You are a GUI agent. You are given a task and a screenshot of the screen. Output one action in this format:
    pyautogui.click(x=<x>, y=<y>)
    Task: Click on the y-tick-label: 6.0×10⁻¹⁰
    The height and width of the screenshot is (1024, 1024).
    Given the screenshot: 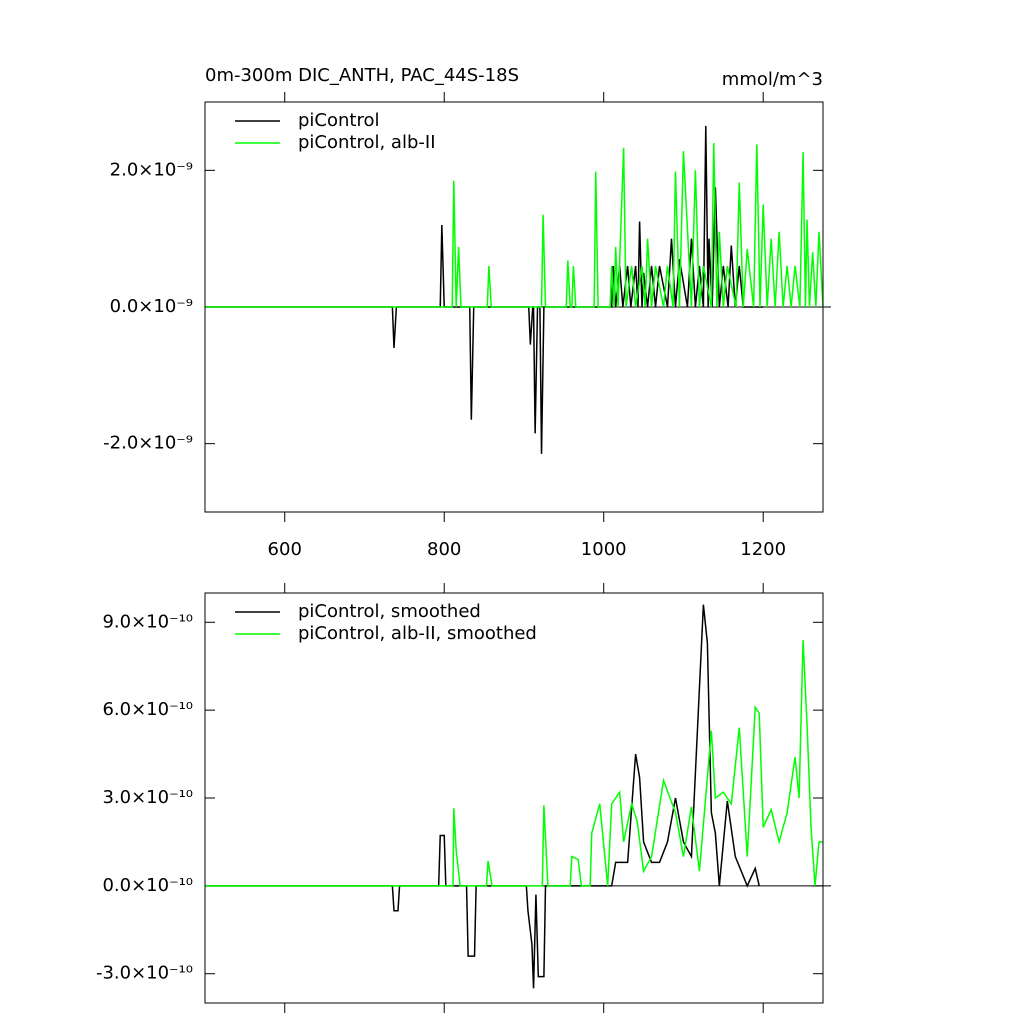 What is the action you would take?
    pyautogui.click(x=147, y=709)
    